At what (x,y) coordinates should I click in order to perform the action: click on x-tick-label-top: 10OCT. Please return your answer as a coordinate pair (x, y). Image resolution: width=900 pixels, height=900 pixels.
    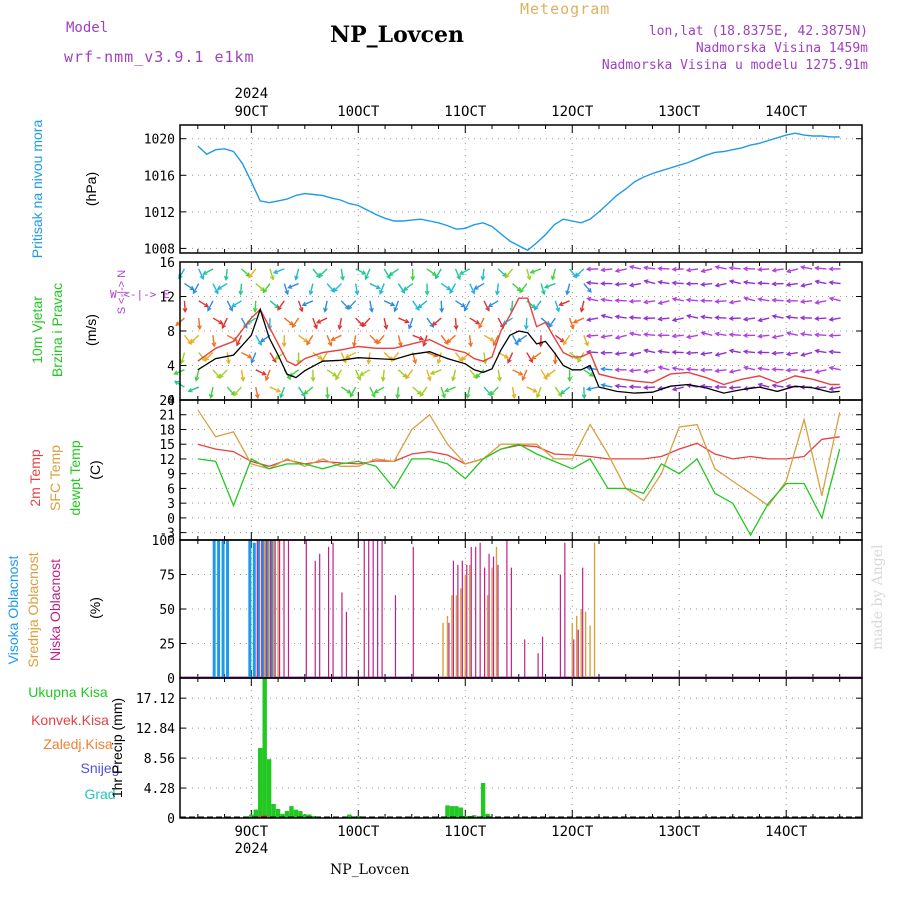
    Looking at the image, I should click on (358, 112).